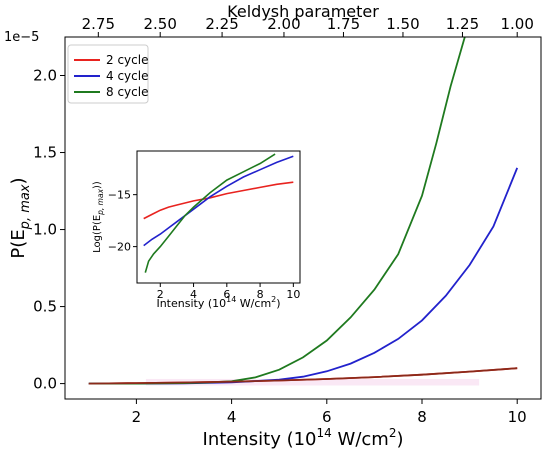  What do you see at coordinates (462, 24) in the screenshot?
I see `top-tick-label: 1.25` at bounding box center [462, 24].